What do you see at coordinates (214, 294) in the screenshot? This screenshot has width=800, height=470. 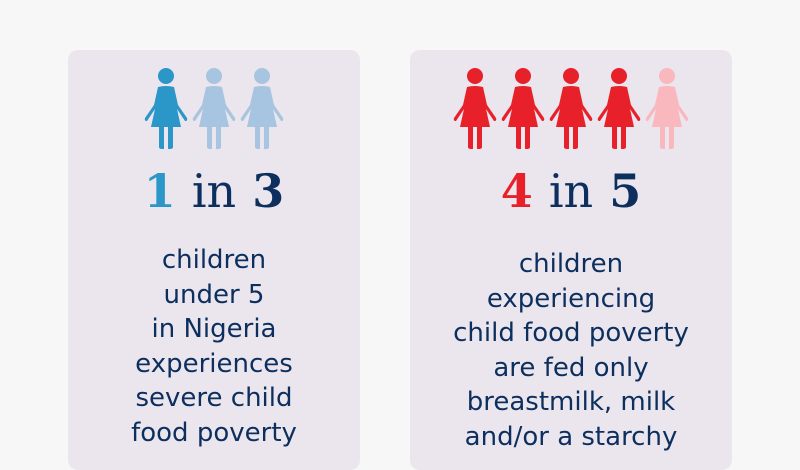 I see `desc-line: under 5` at bounding box center [214, 294].